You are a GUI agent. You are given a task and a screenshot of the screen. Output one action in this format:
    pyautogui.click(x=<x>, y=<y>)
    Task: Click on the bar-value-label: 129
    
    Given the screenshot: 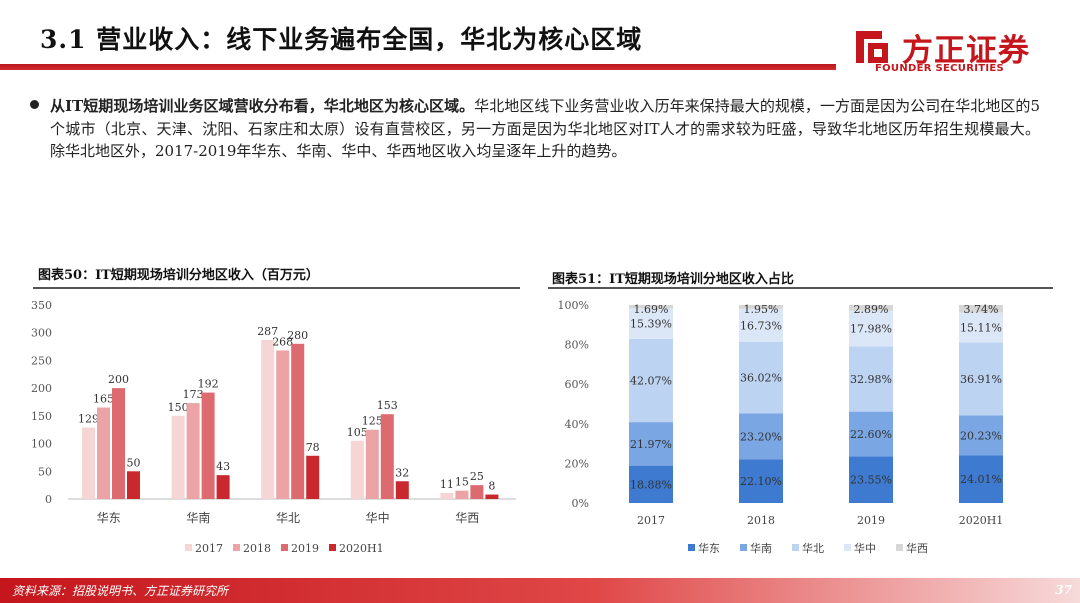 What is the action you would take?
    pyautogui.click(x=88, y=418)
    